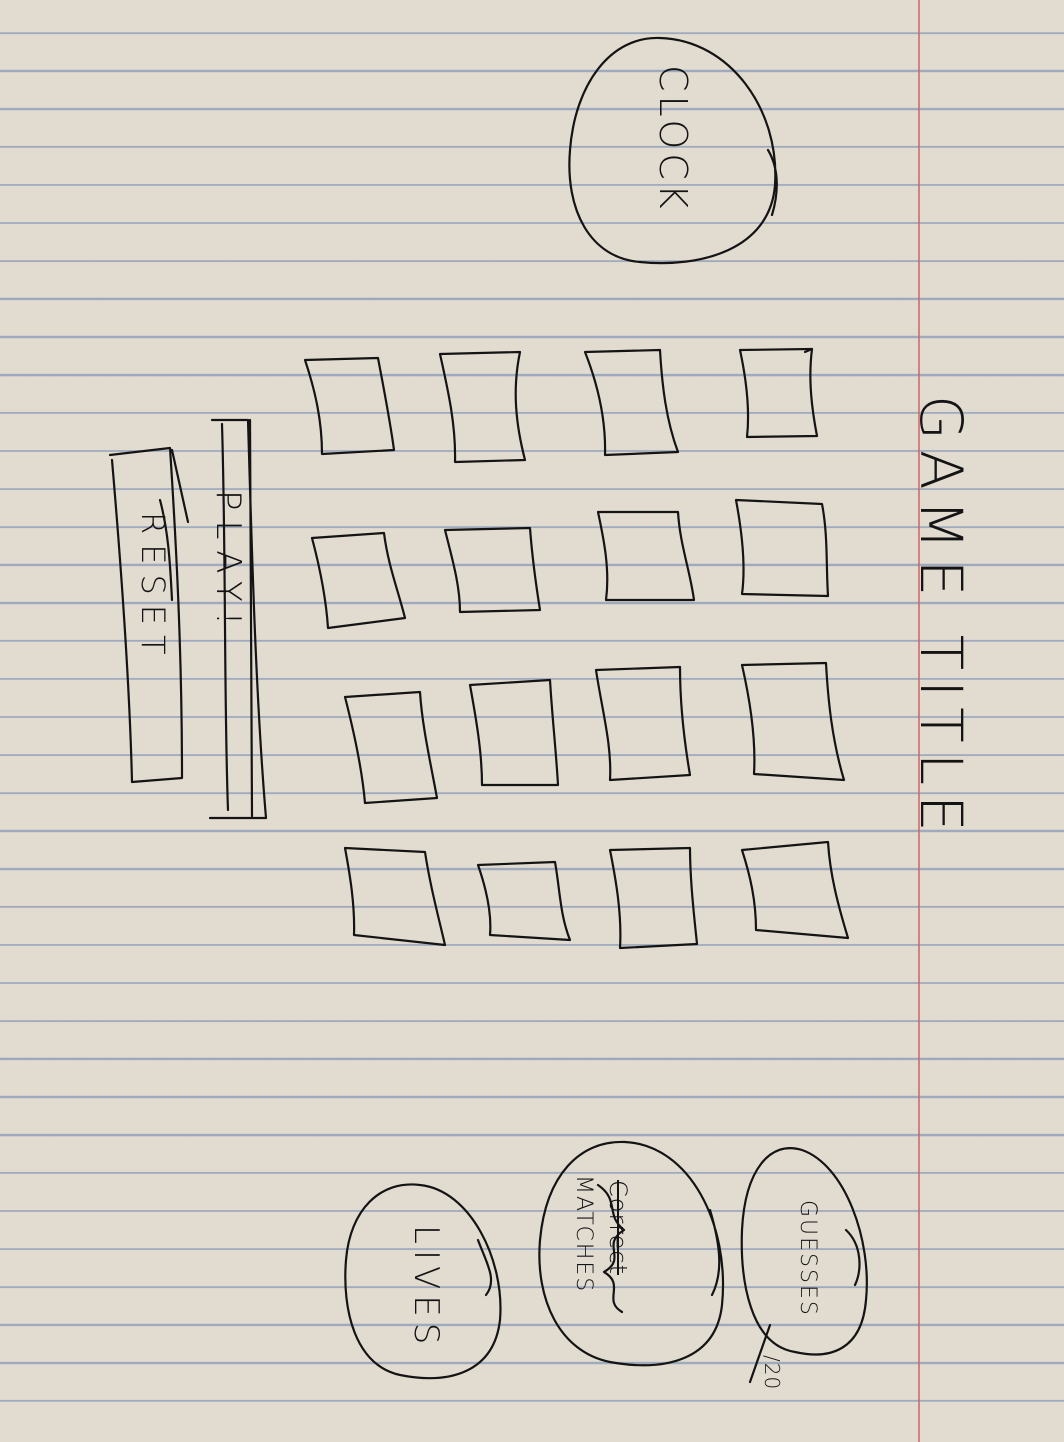 The height and width of the screenshot is (1442, 1064). What do you see at coordinates (153, 588) in the screenshot?
I see `reset-button-label: RESET` at bounding box center [153, 588].